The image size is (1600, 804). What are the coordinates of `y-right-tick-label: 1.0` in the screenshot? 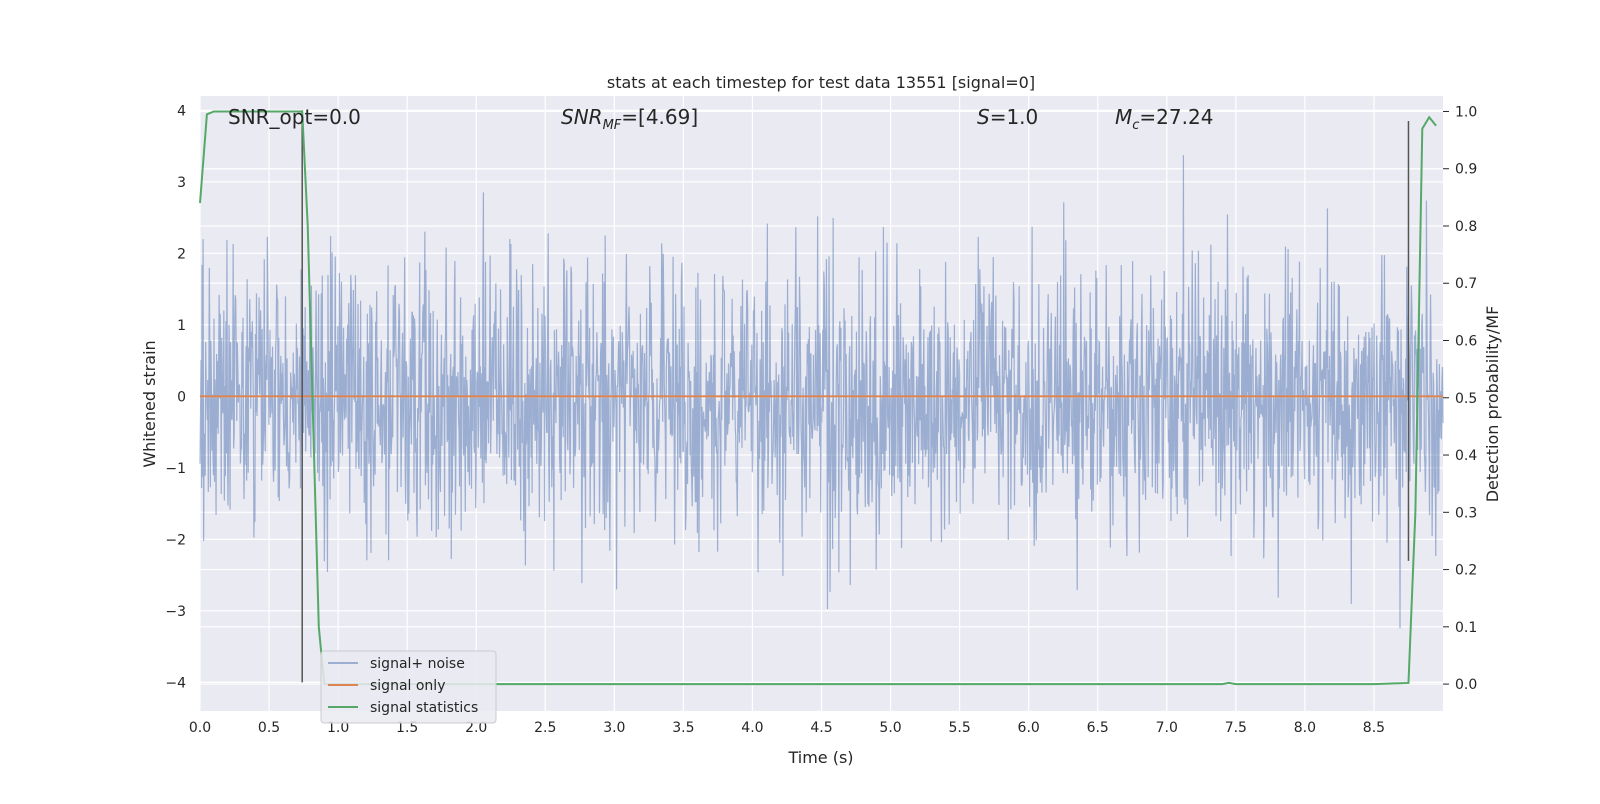 It's located at (1466, 112).